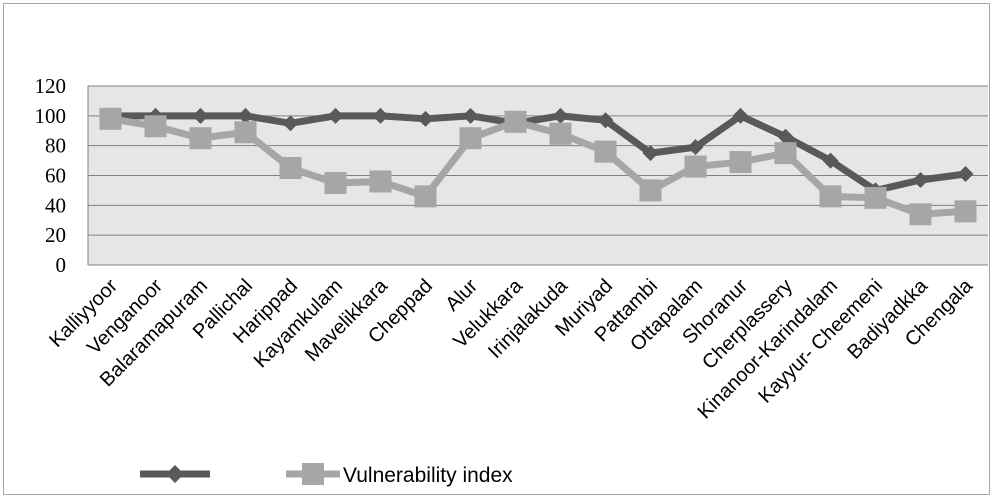 This screenshot has width=995, height=499. Describe the element at coordinates (55, 176) in the screenshot. I see `y-tick-label: 60` at that location.